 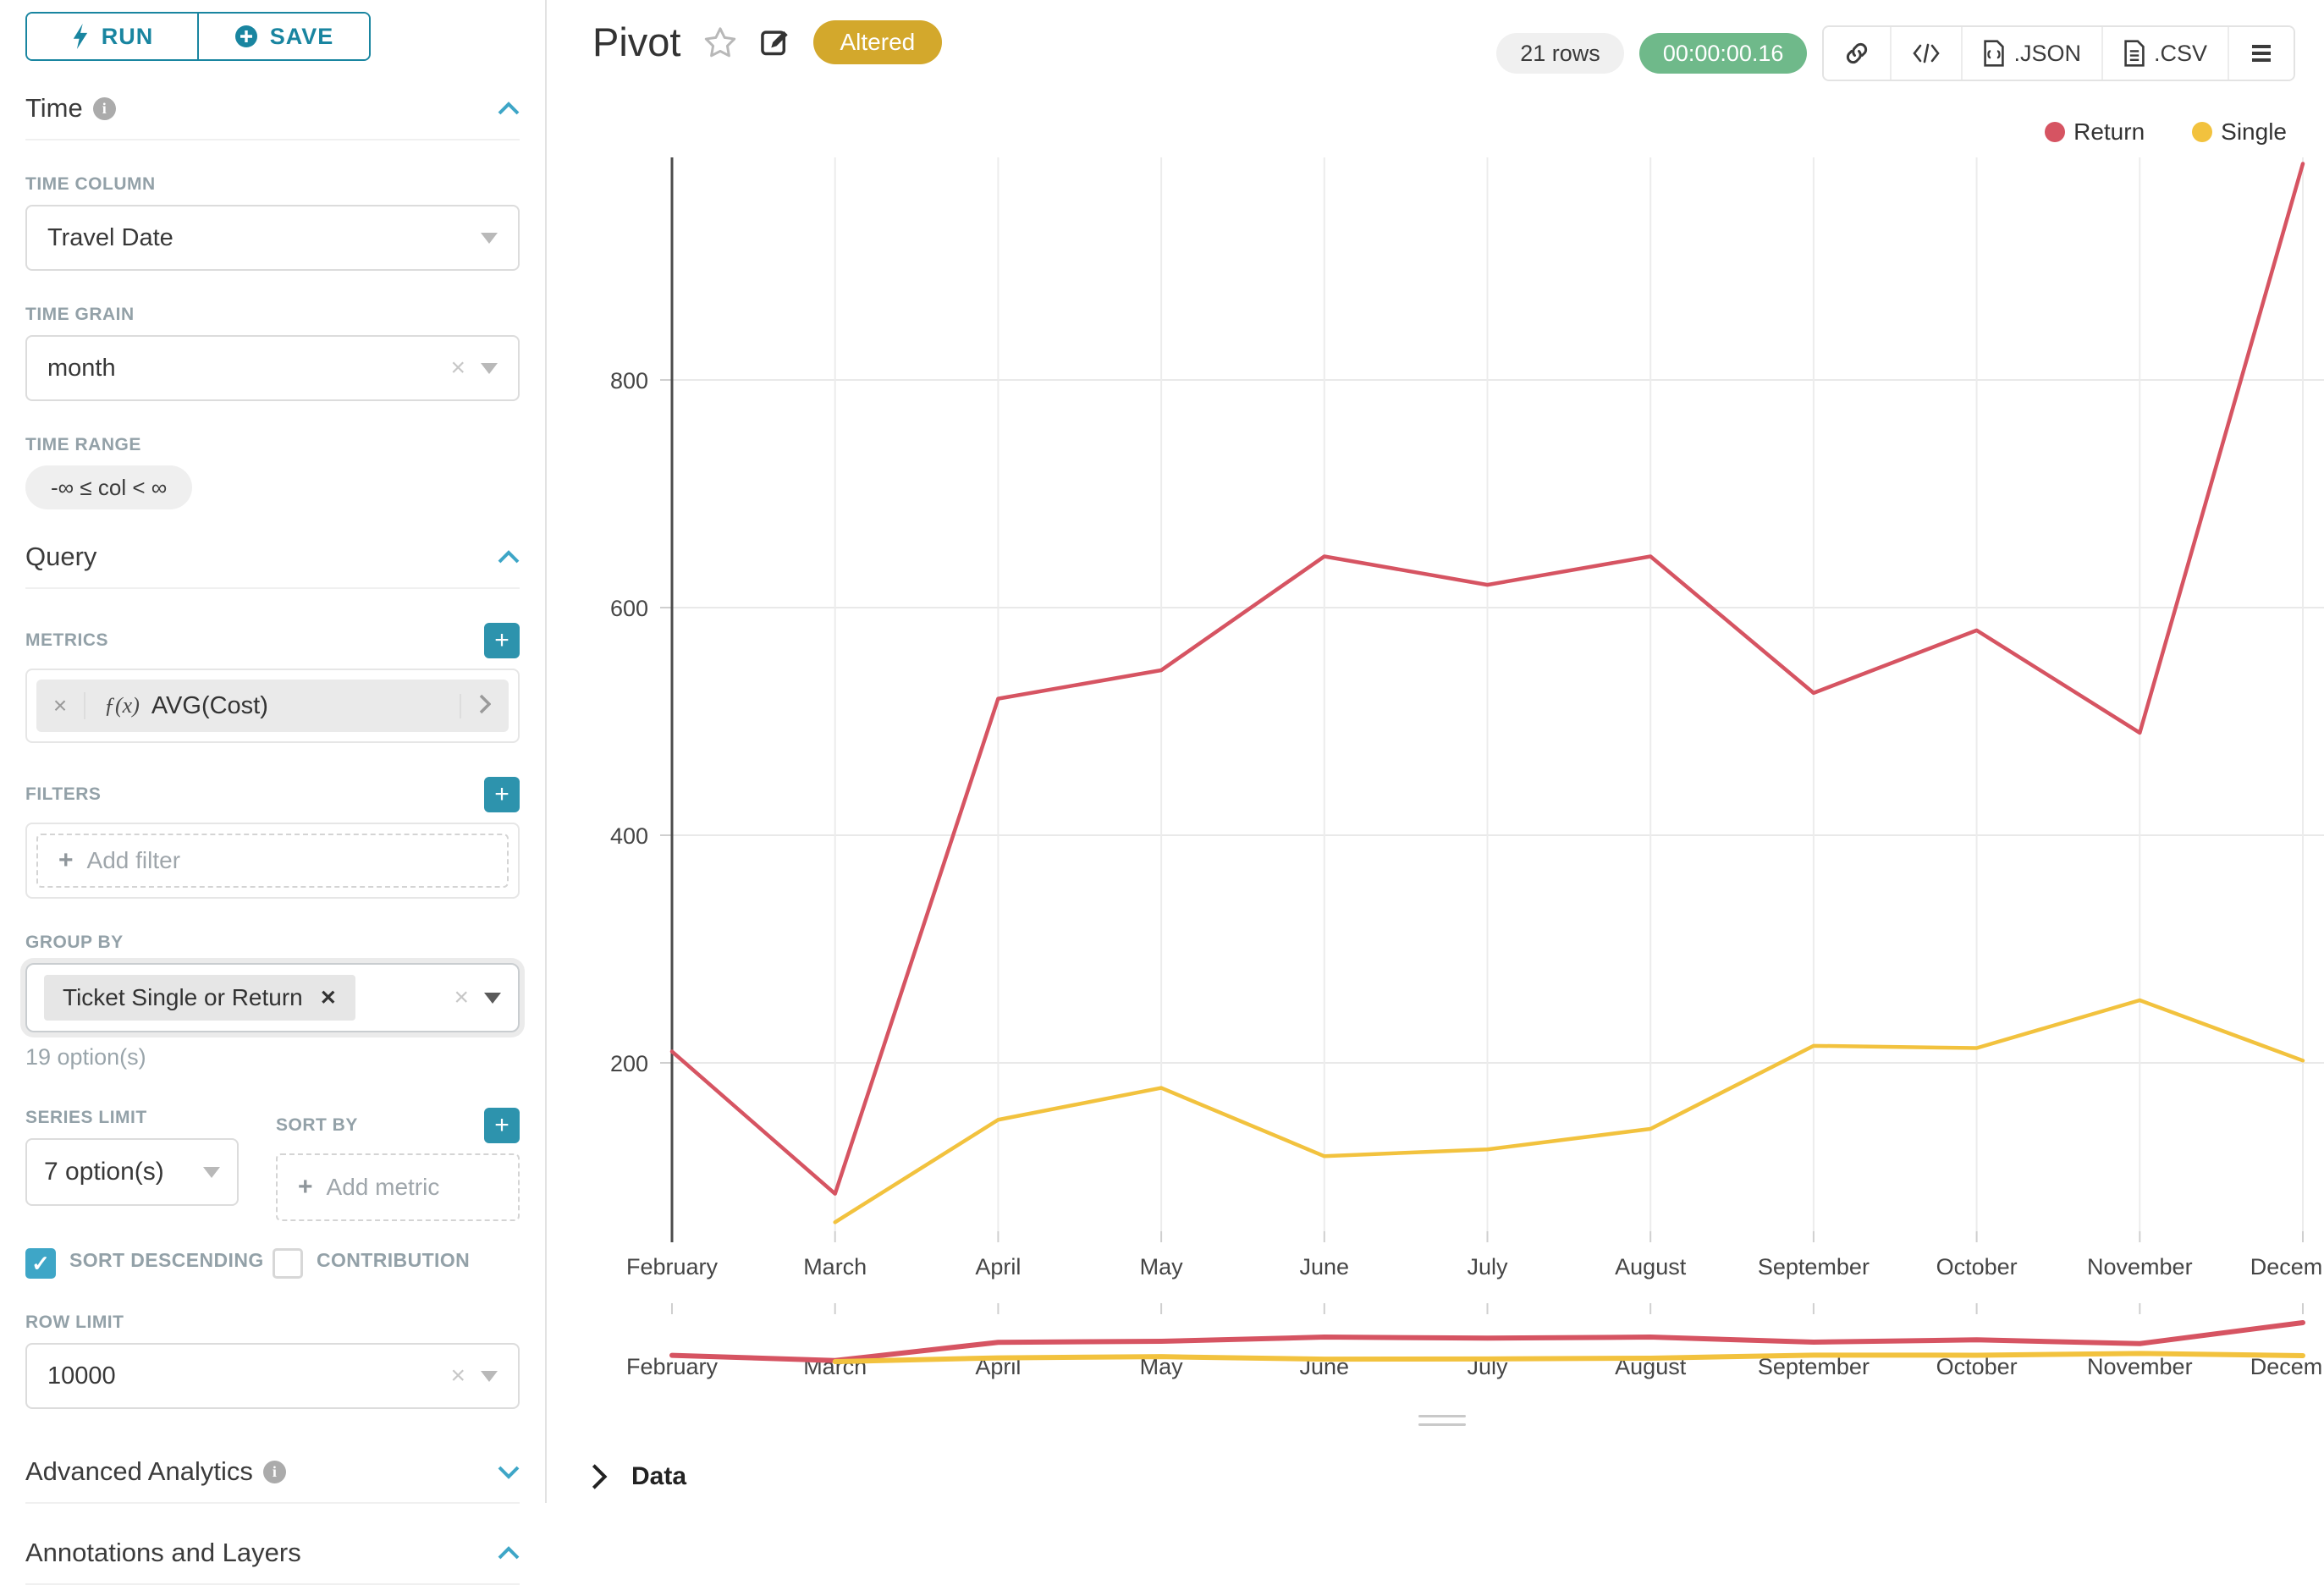 What do you see at coordinates (109, 487) in the screenshot?
I see `time-range-pill: -∞ ≤ col < ∞` at bounding box center [109, 487].